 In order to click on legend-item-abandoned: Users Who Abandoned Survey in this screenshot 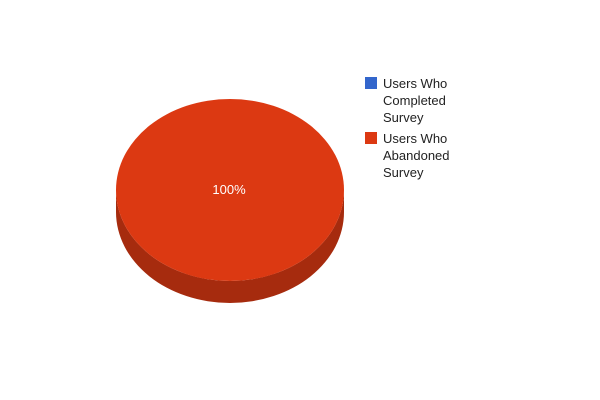, I will do `click(420, 155)`.